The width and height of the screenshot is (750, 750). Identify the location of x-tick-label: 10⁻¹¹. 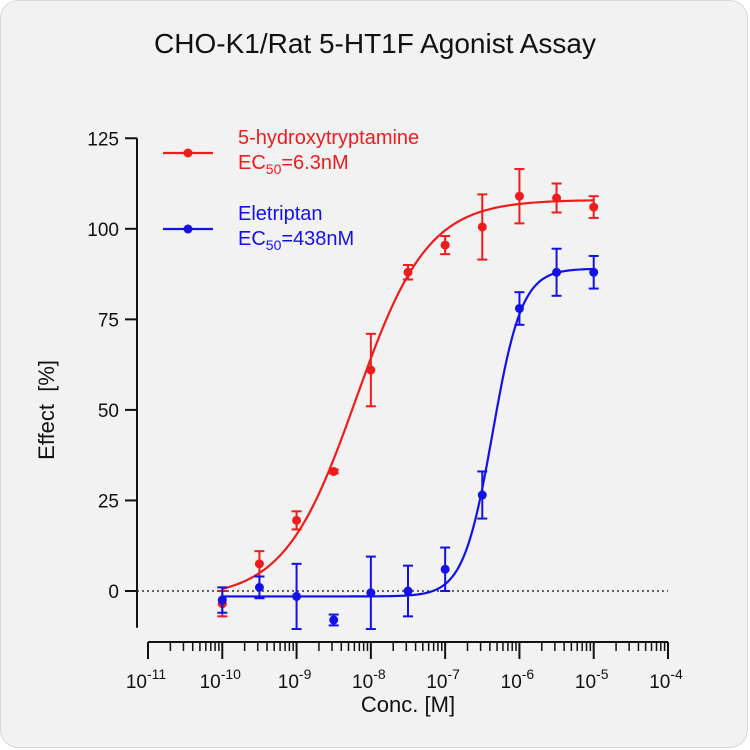
(146, 679).